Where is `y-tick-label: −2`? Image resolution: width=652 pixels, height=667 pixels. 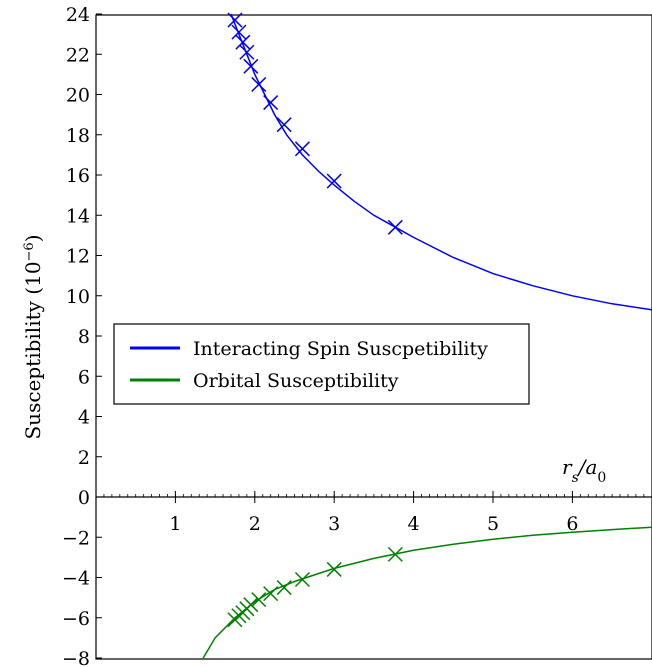
y-tick-label: −2 is located at coordinates (76, 538).